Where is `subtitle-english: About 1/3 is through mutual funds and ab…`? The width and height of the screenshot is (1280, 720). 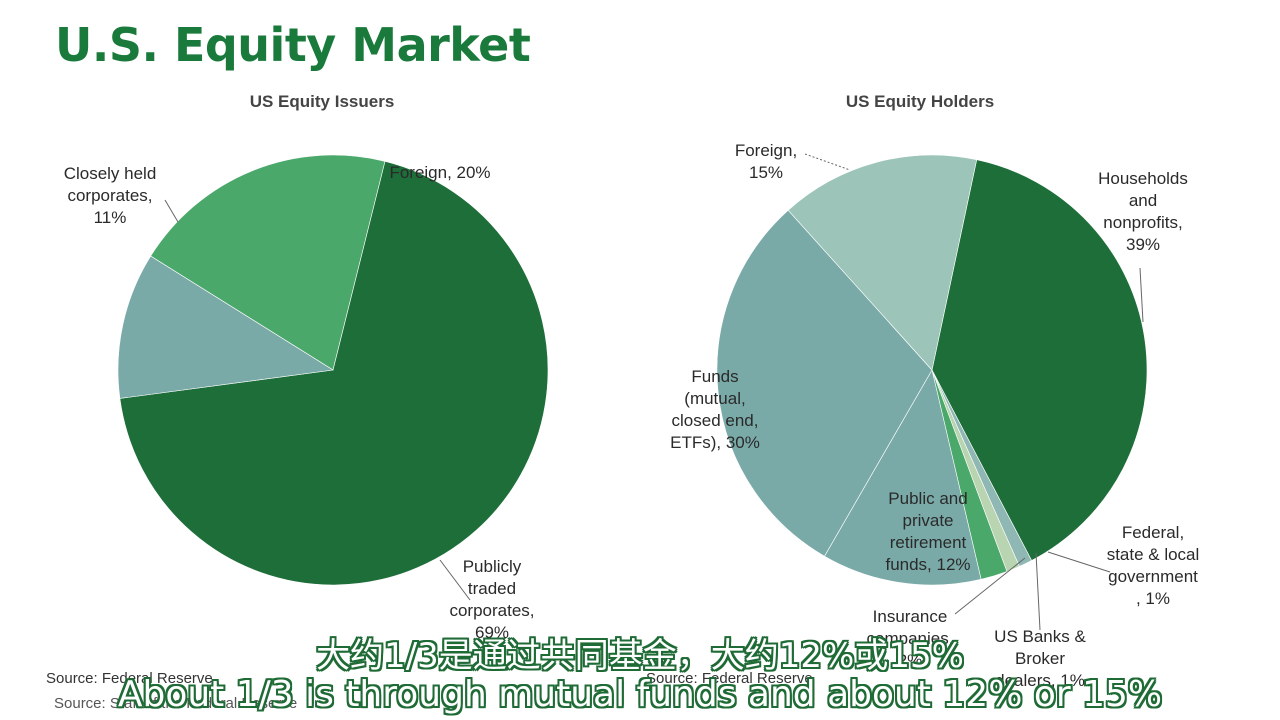
subtitle-english: About 1/3 is through mutual funds and ab… is located at coordinates (640, 694).